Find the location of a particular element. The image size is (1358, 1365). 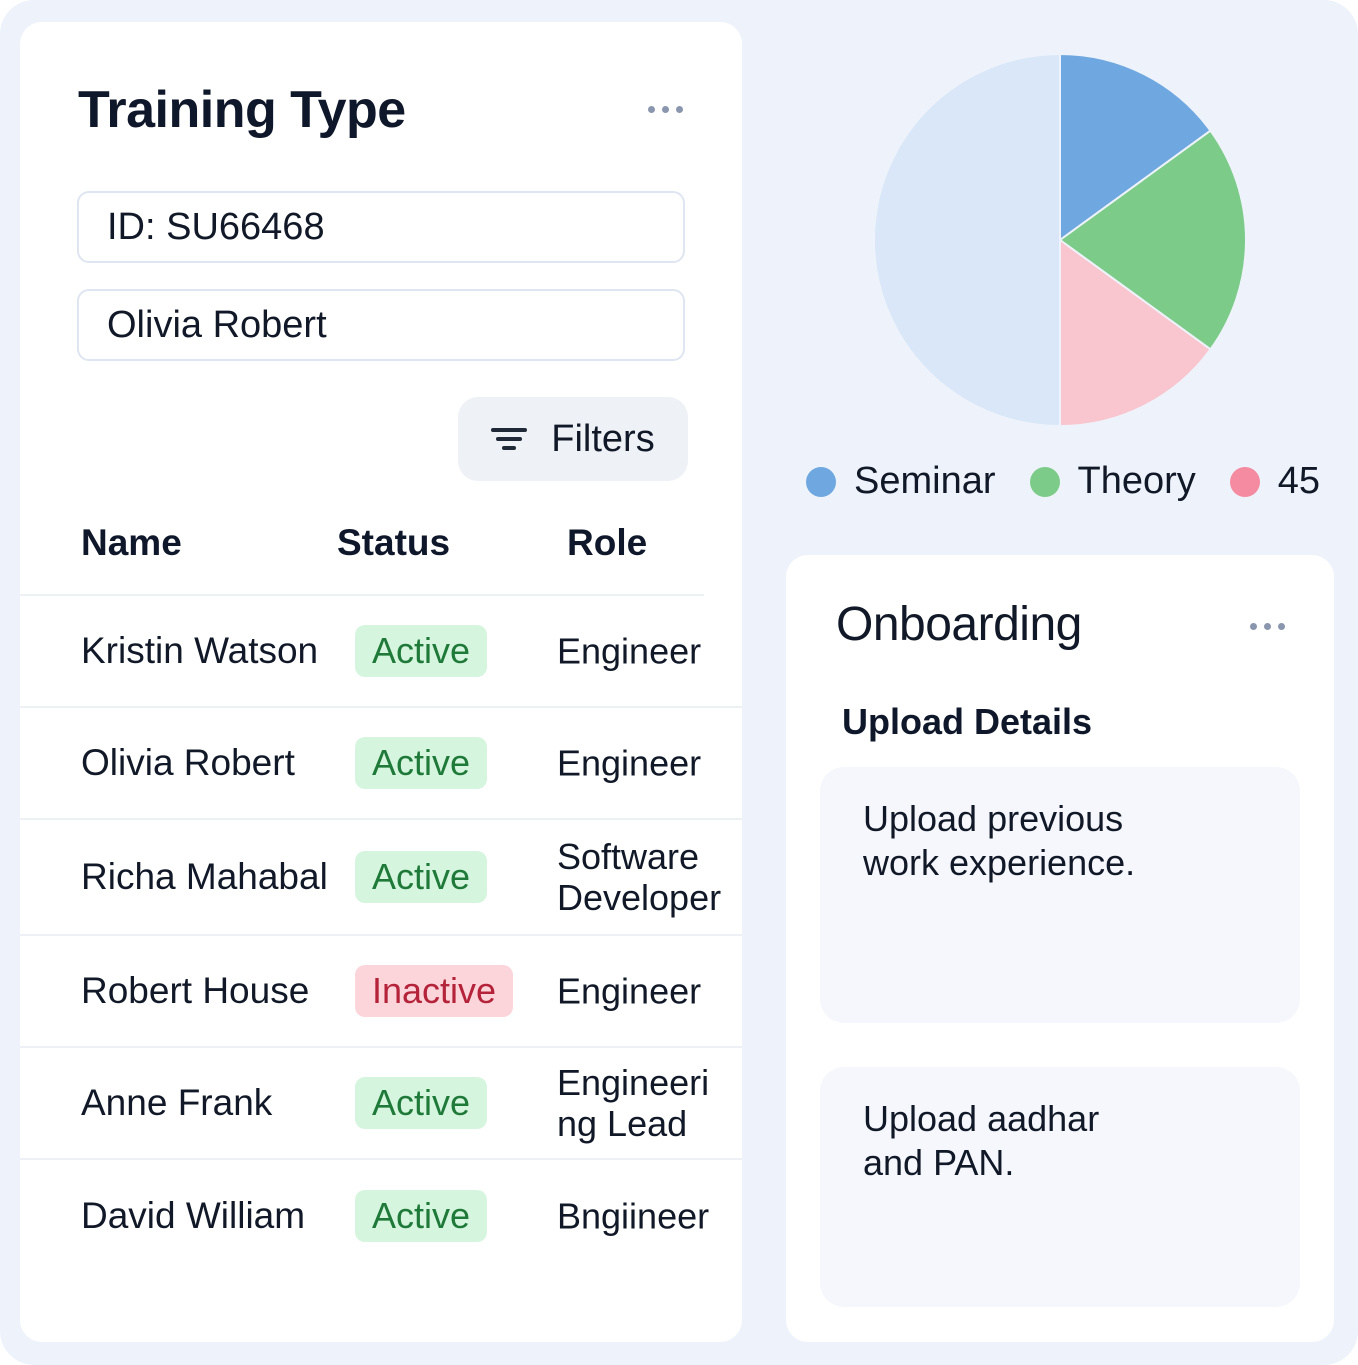

training-type-title: Training Type is located at coordinates (242, 110).